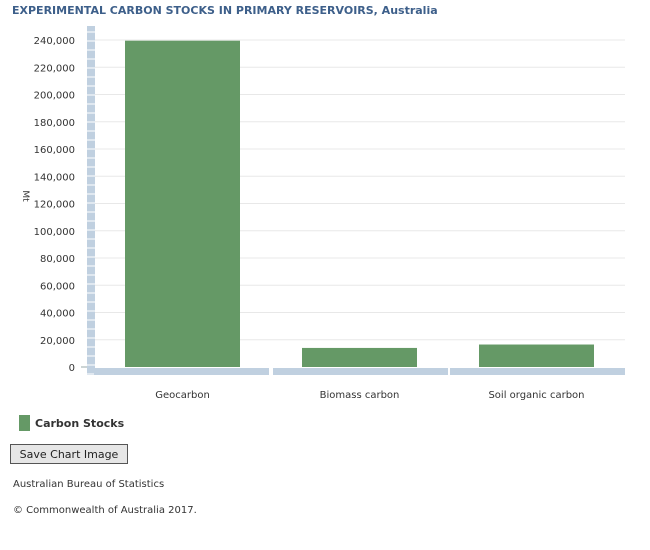 The height and width of the screenshot is (550, 650). What do you see at coordinates (536, 395) in the screenshot?
I see `x-tick-label: Soil organic carbon` at bounding box center [536, 395].